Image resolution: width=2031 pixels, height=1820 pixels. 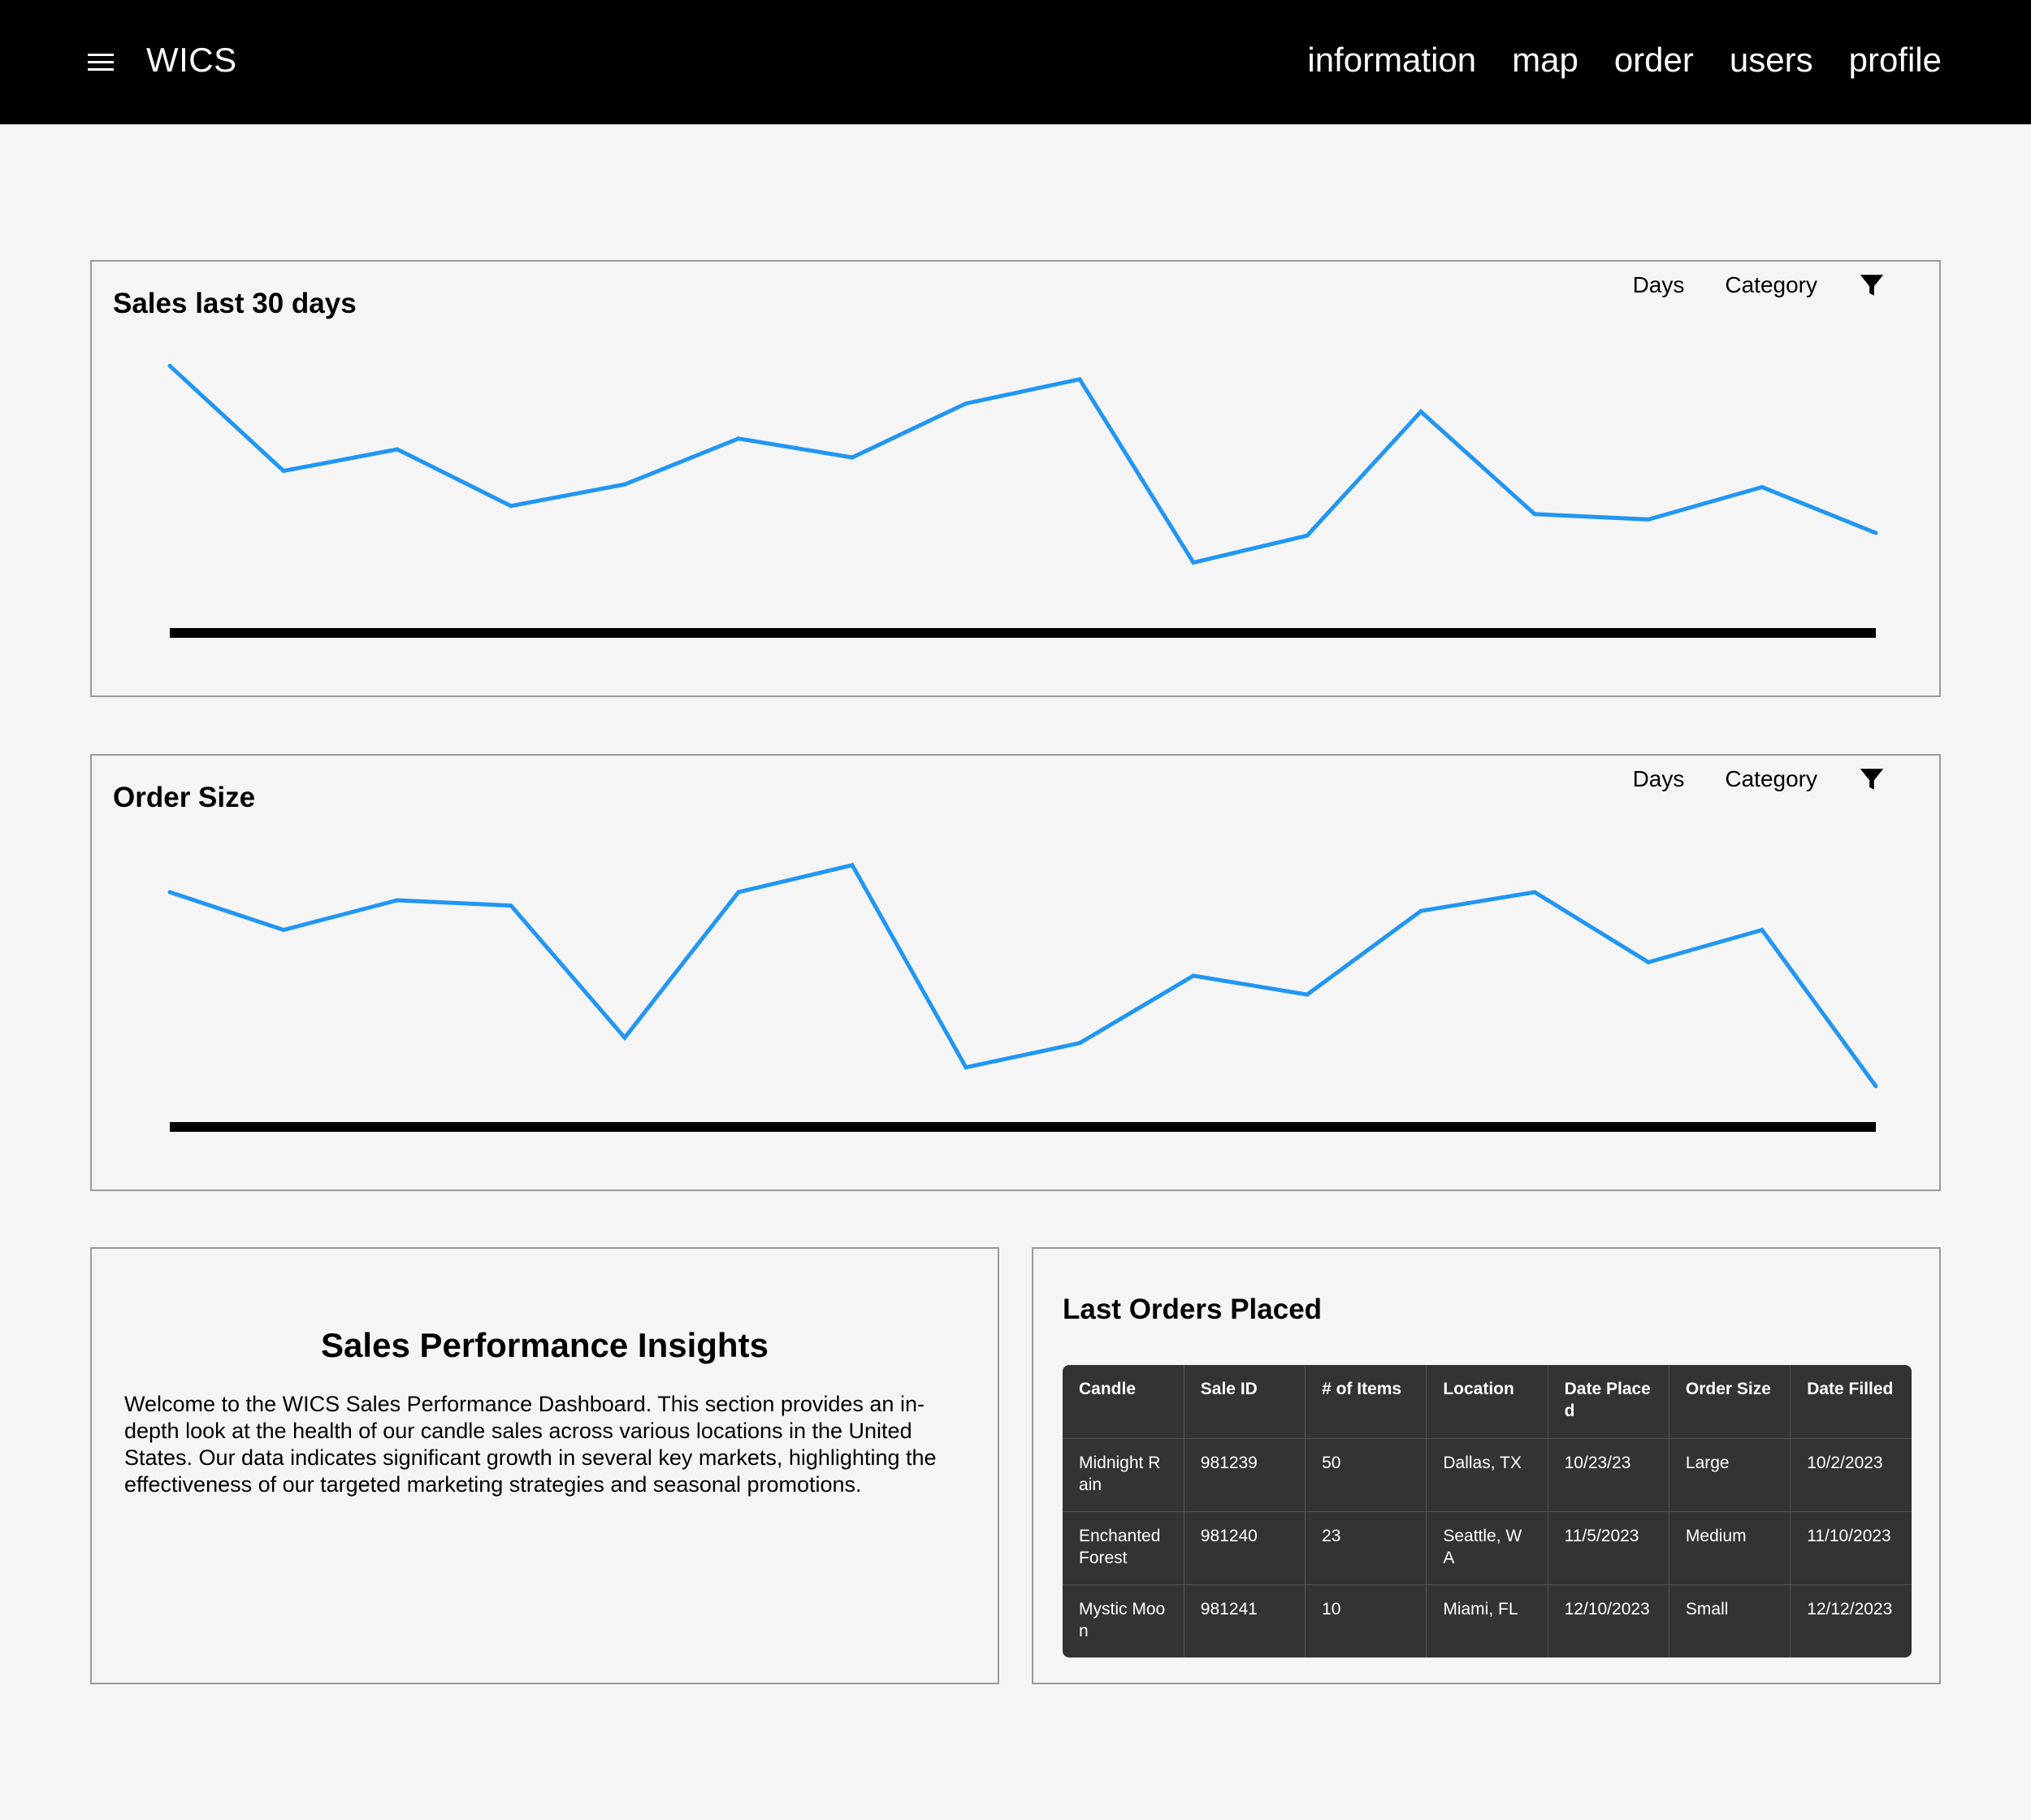 I want to click on table-cell: Miami, FL, so click(x=1487, y=1621).